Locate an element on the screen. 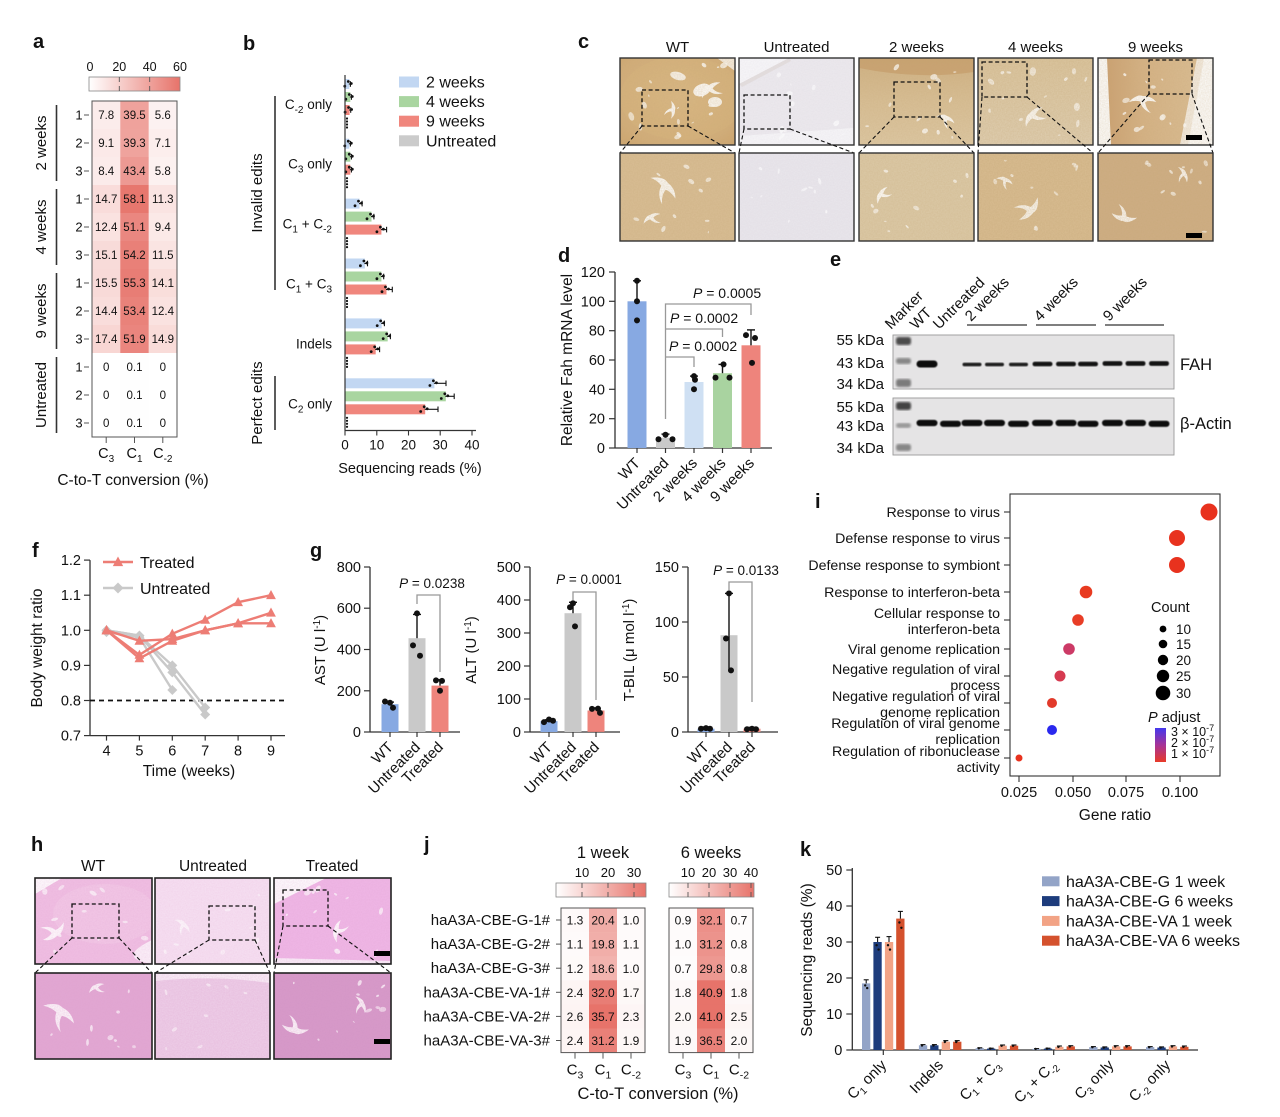 Image resolution: width=1280 pixels, height=1117 pixels. svg-text: Count is located at coordinates (1170, 608).